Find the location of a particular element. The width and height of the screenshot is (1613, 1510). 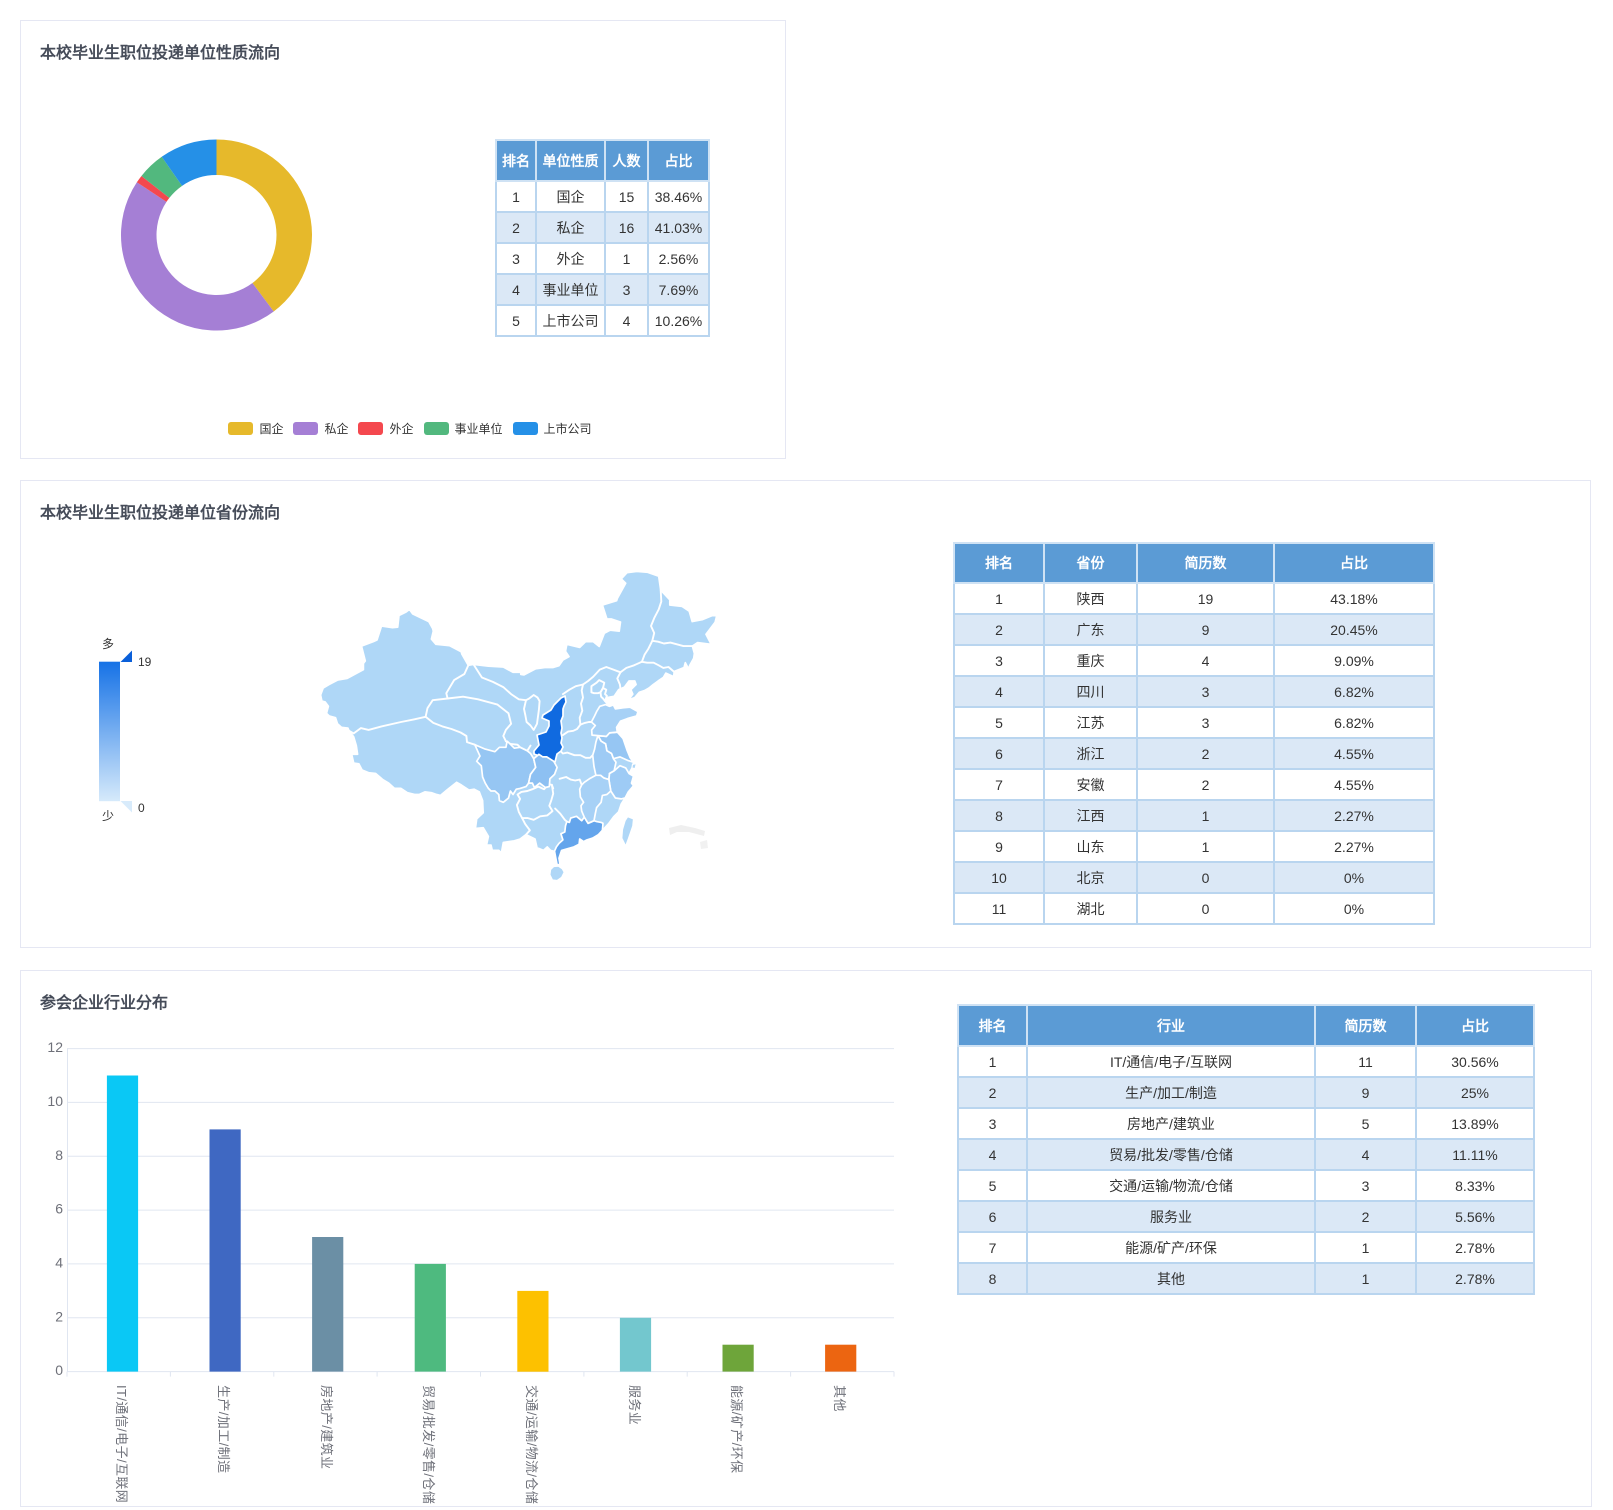

svg-text: 4 is located at coordinates (59, 1262).